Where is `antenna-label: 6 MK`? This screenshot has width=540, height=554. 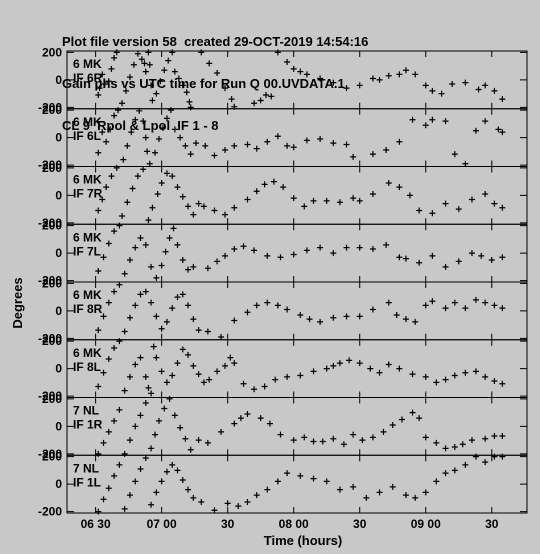 antenna-label: 6 MK is located at coordinates (87, 295).